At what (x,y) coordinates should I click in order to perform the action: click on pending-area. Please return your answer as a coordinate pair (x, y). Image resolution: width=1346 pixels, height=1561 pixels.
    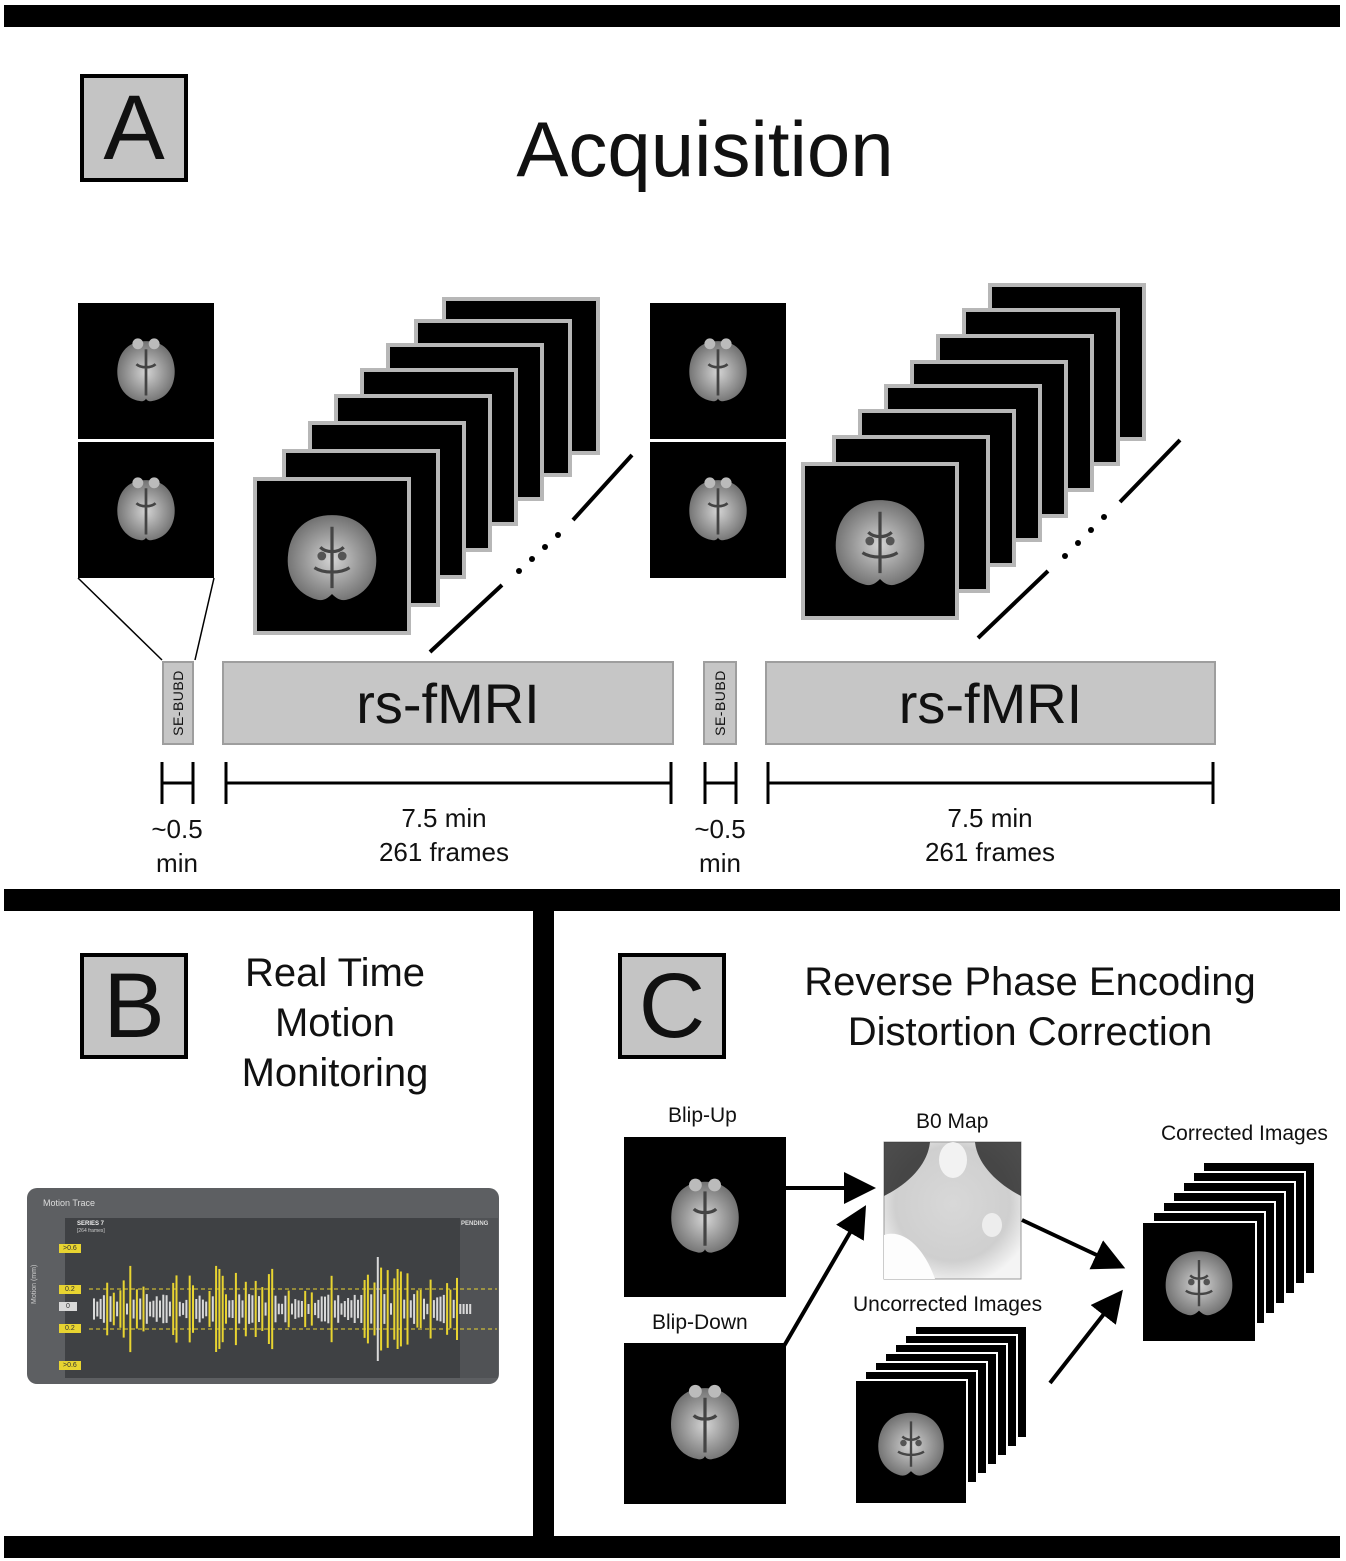
    Looking at the image, I should click on (479, 1298).